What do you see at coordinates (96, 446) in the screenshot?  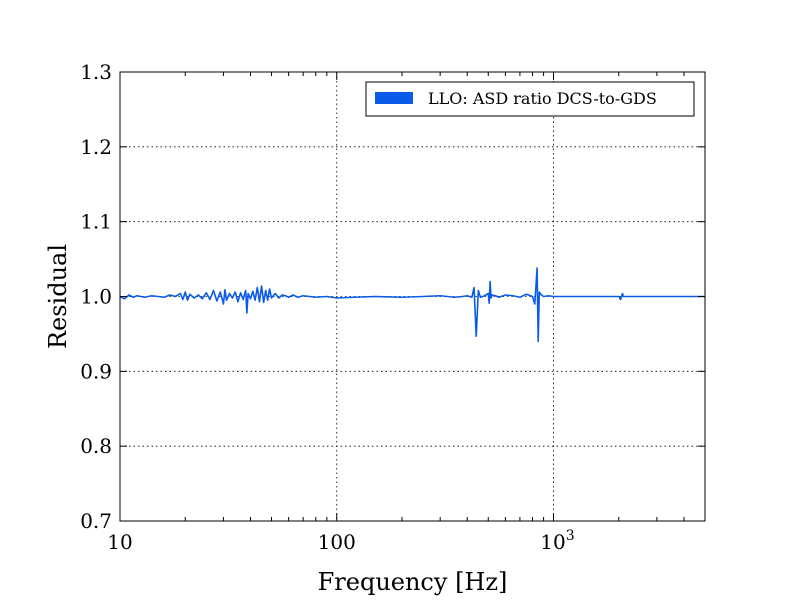 I see `y-tick-label: 0.8` at bounding box center [96, 446].